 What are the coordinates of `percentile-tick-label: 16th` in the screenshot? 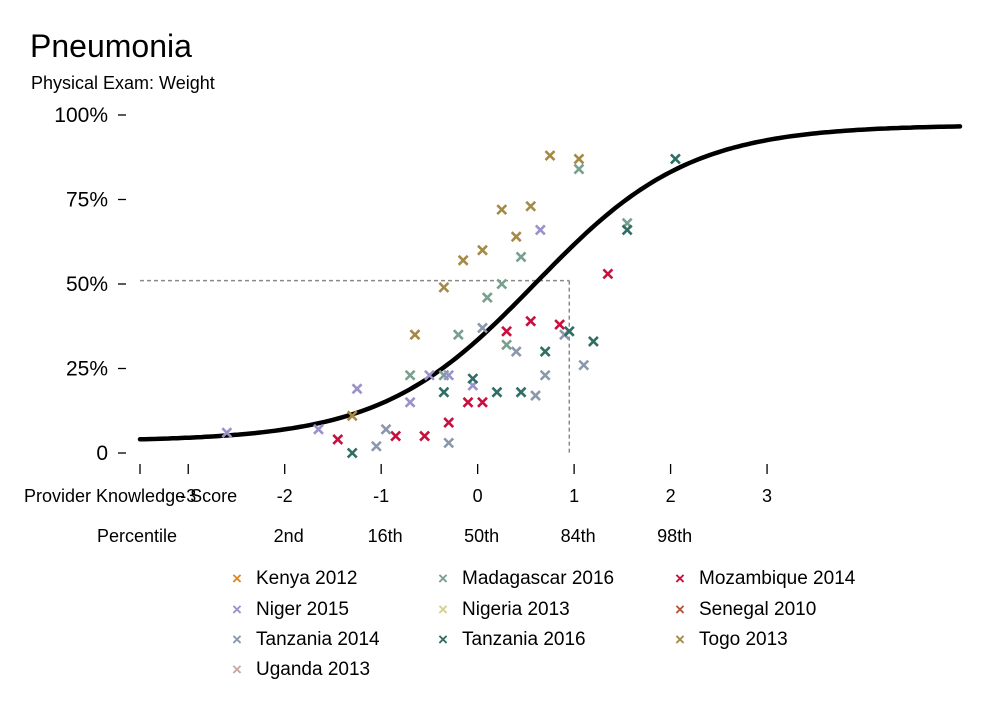 It's located at (385, 536).